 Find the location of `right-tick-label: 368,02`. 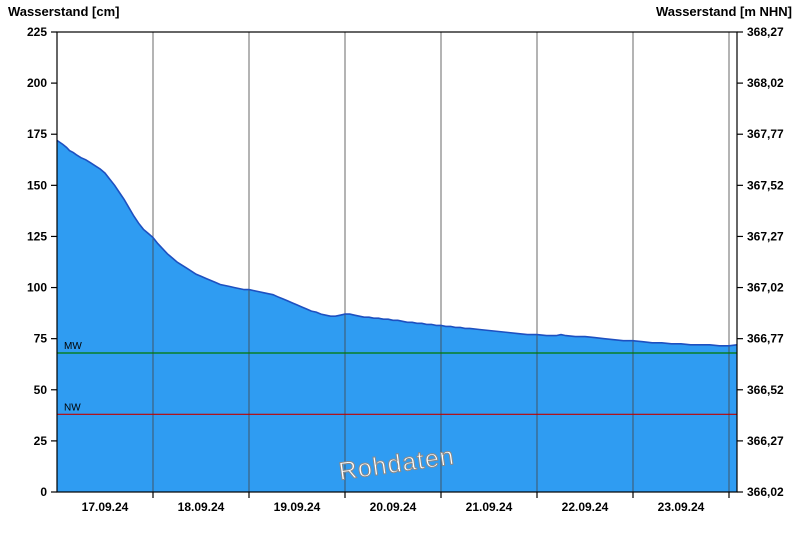

right-tick-label: 368,02 is located at coordinates (765, 83).